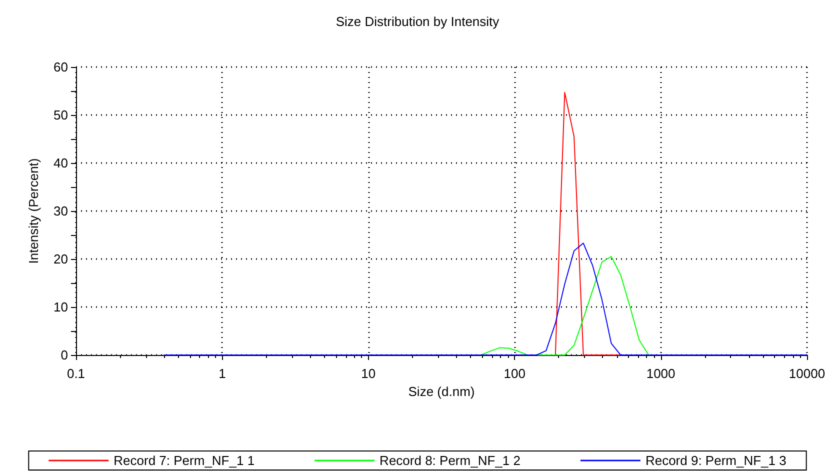  I want to click on y-tick-label: 20, so click(61, 259).